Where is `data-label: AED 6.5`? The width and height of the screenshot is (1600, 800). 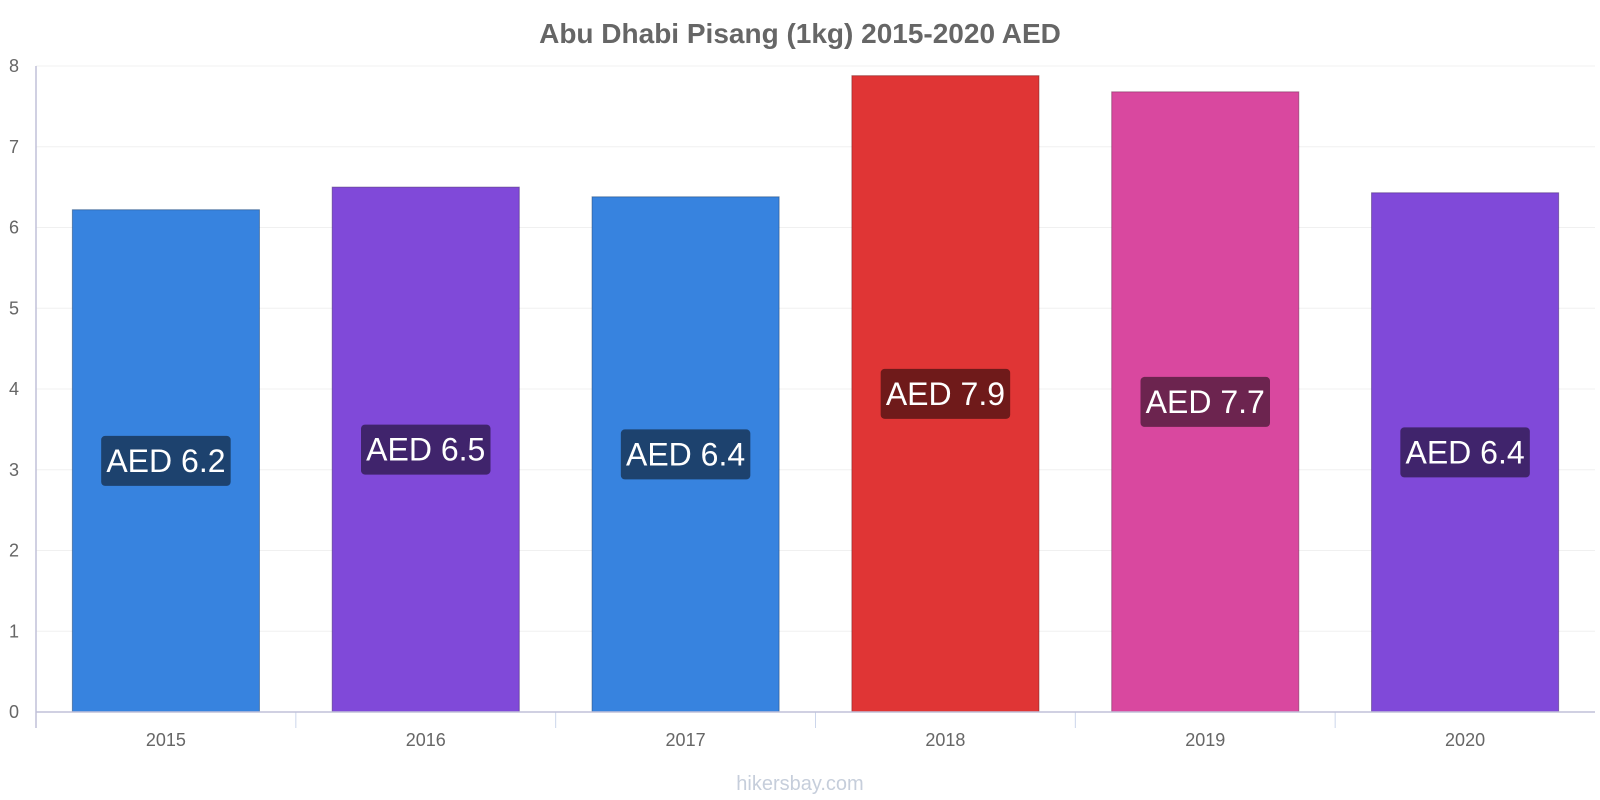 data-label: AED 6.5 is located at coordinates (425, 450).